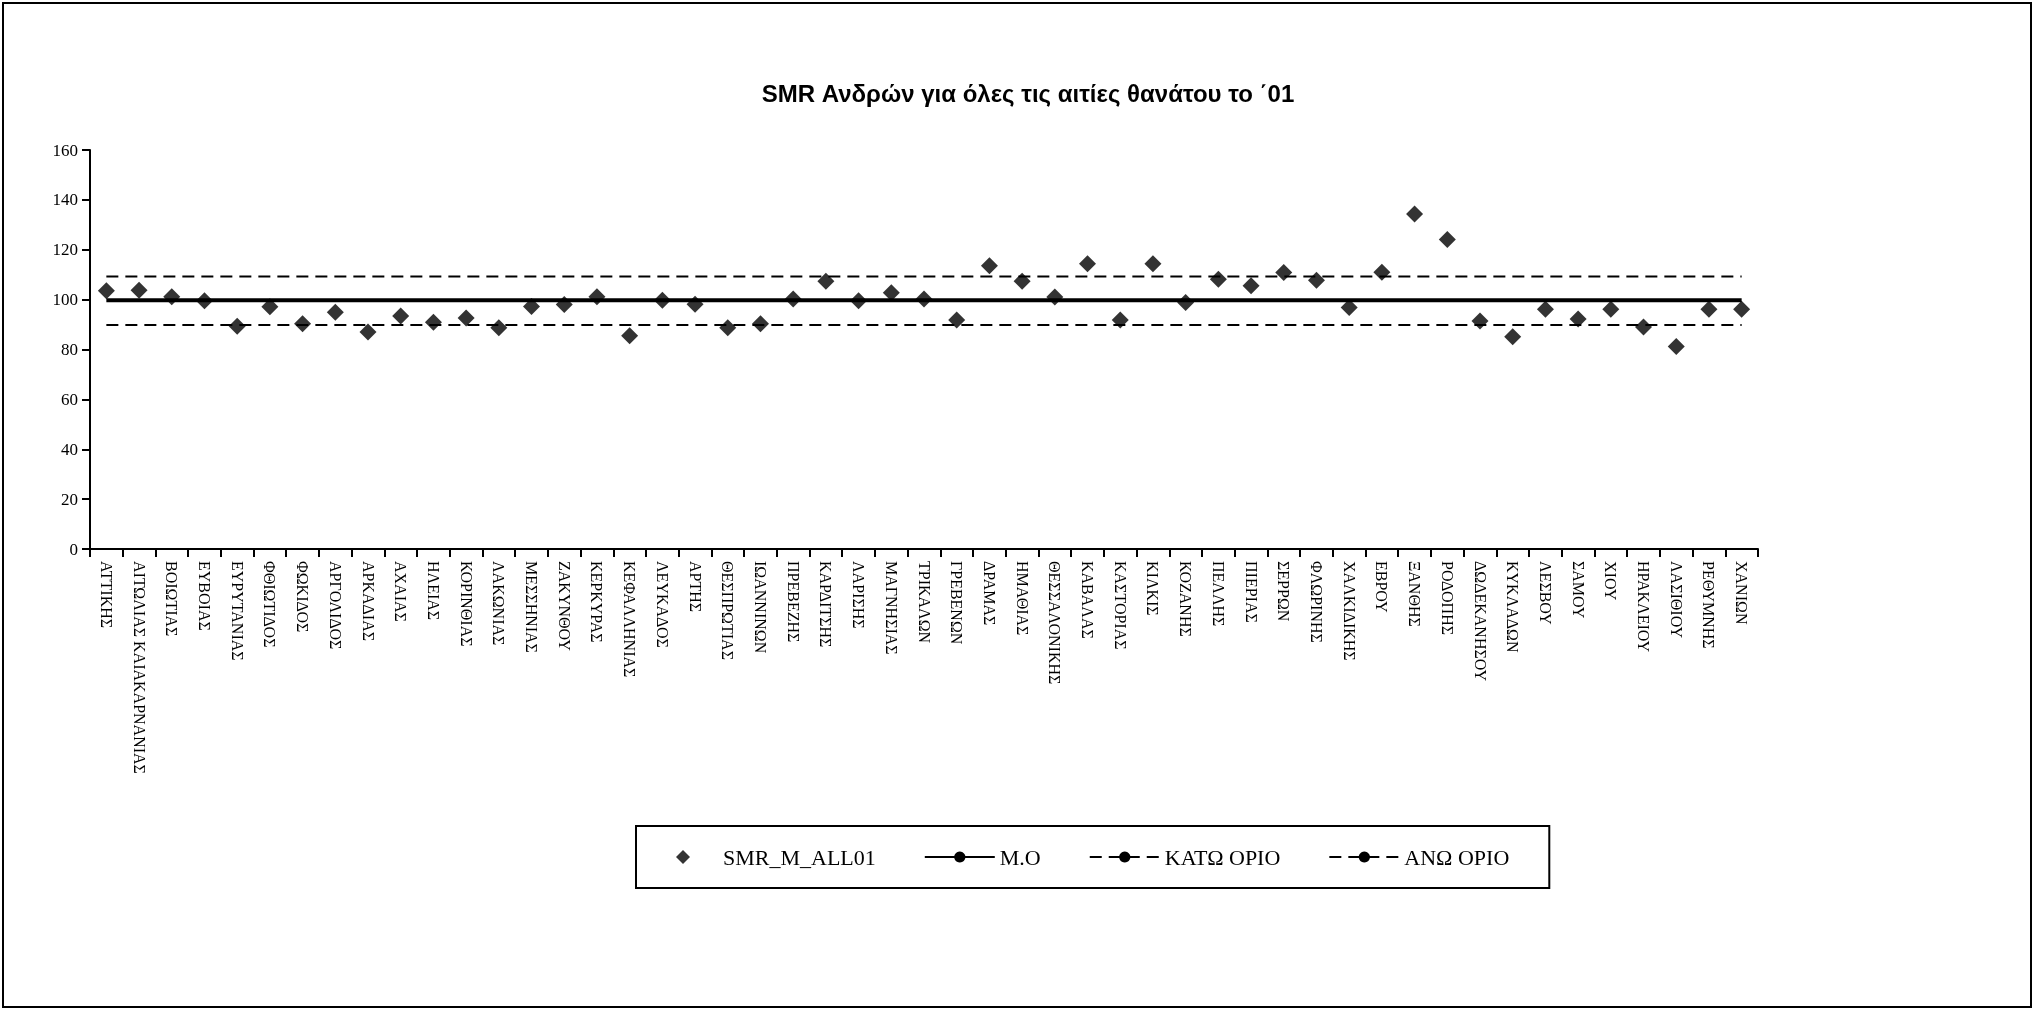 This screenshot has width=2038, height=1014. What do you see at coordinates (662, 604) in the screenshot?
I see `x-tick-label: ΛΕΥΚΑΔΟΣ` at bounding box center [662, 604].